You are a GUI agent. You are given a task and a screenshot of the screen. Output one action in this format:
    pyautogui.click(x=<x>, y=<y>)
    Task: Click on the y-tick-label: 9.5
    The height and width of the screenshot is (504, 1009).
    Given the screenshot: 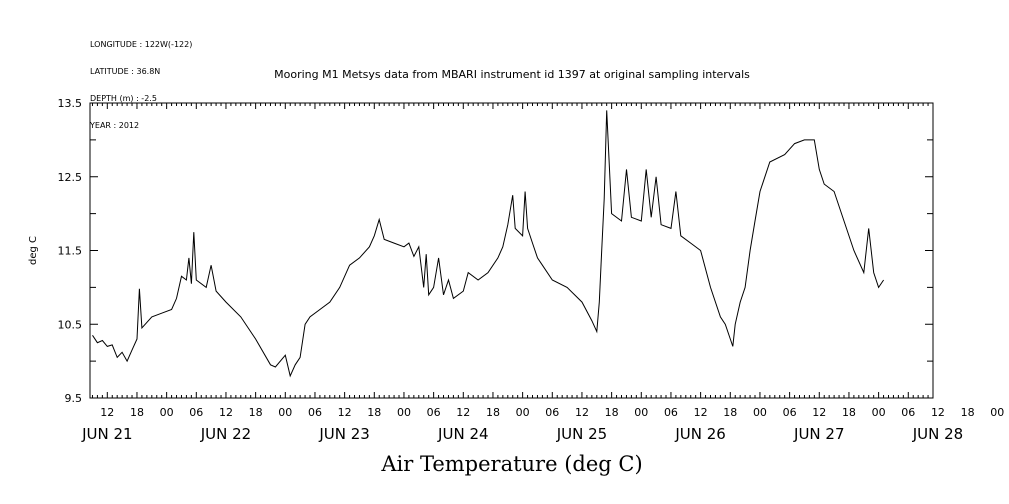 What is the action you would take?
    pyautogui.click(x=74, y=398)
    